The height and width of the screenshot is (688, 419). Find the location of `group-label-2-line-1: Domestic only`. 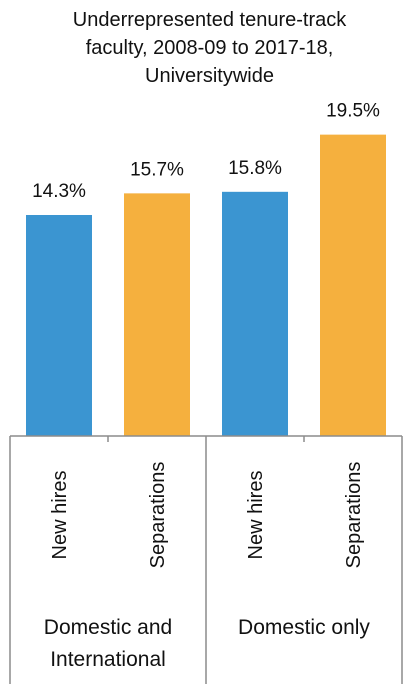

group-label-2-line-1: Domestic only is located at coordinates (304, 627).